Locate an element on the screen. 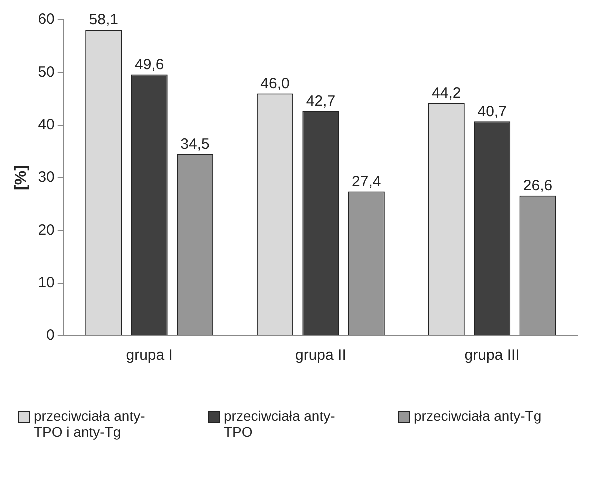 The height and width of the screenshot is (486, 596). legend-label: przeciwciała anty-TPO is located at coordinates (280, 424).